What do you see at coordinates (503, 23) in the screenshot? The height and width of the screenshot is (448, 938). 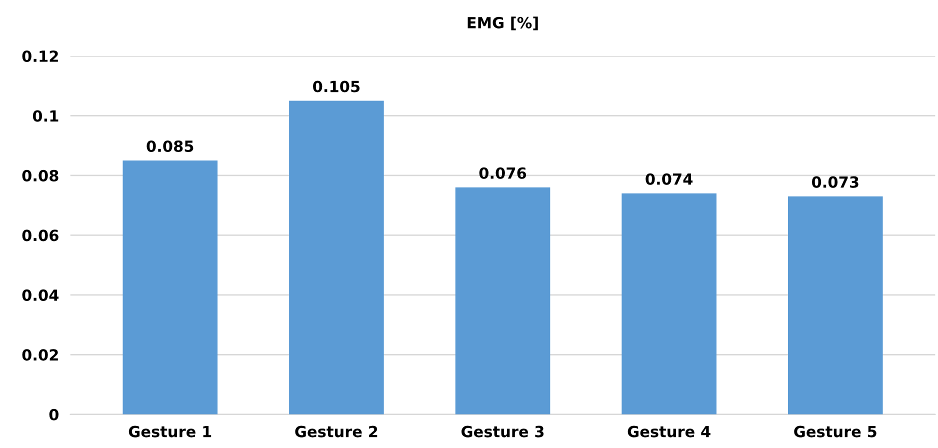 I see `chart-title: EMG [%]` at bounding box center [503, 23].